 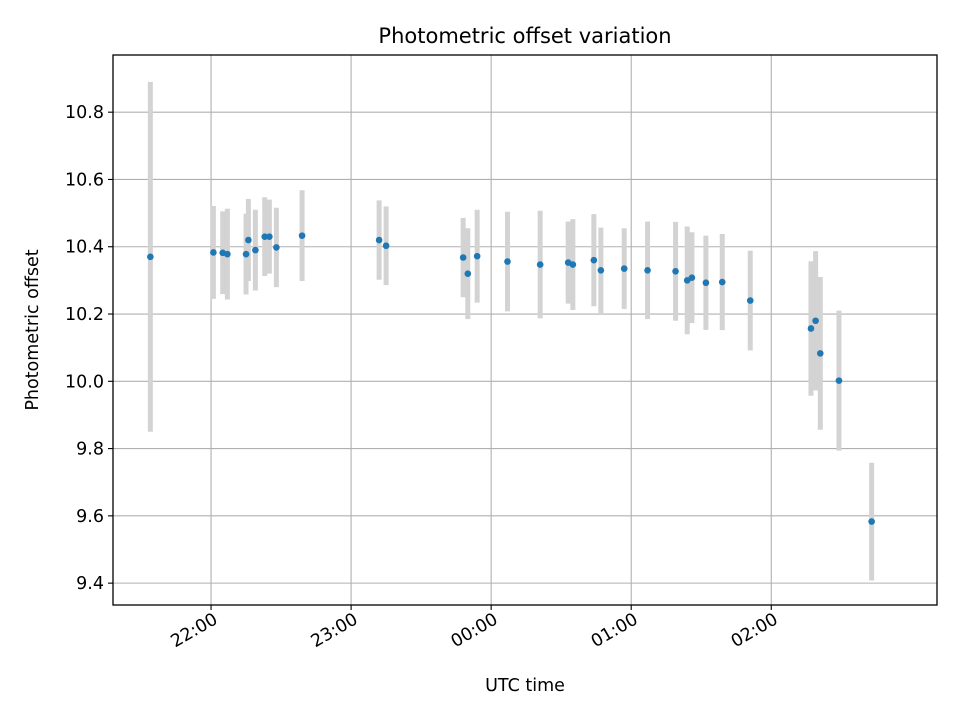 I want to click on x-tick-label: 00:00, so click(x=475, y=631).